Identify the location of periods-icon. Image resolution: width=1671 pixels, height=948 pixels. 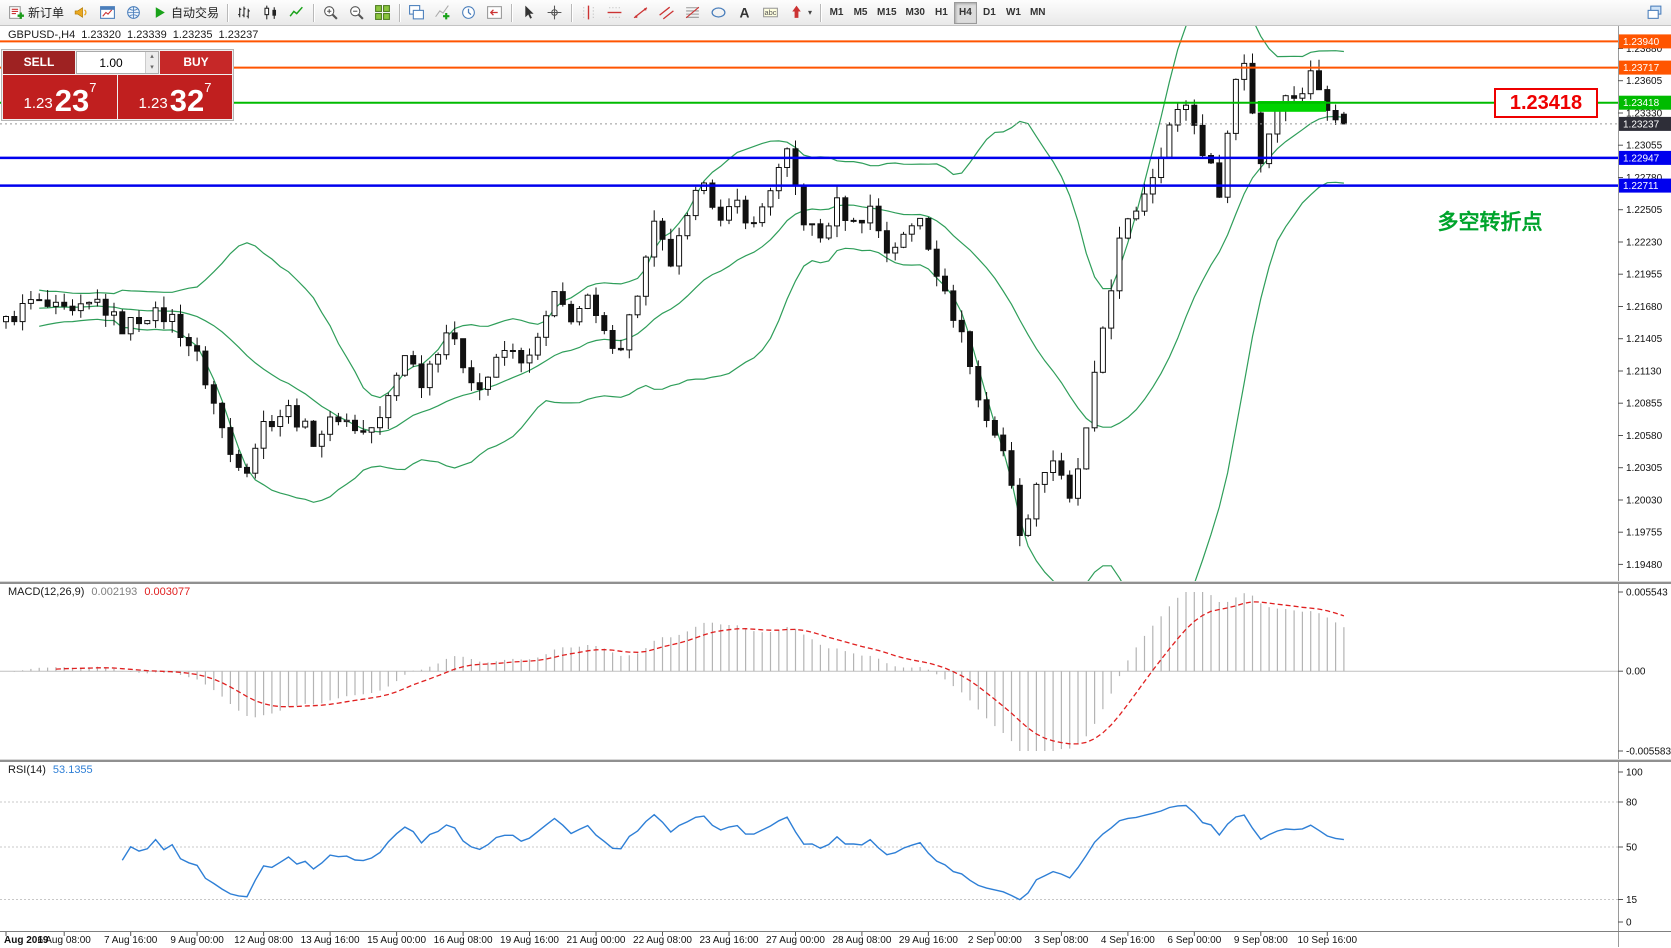
(468, 12).